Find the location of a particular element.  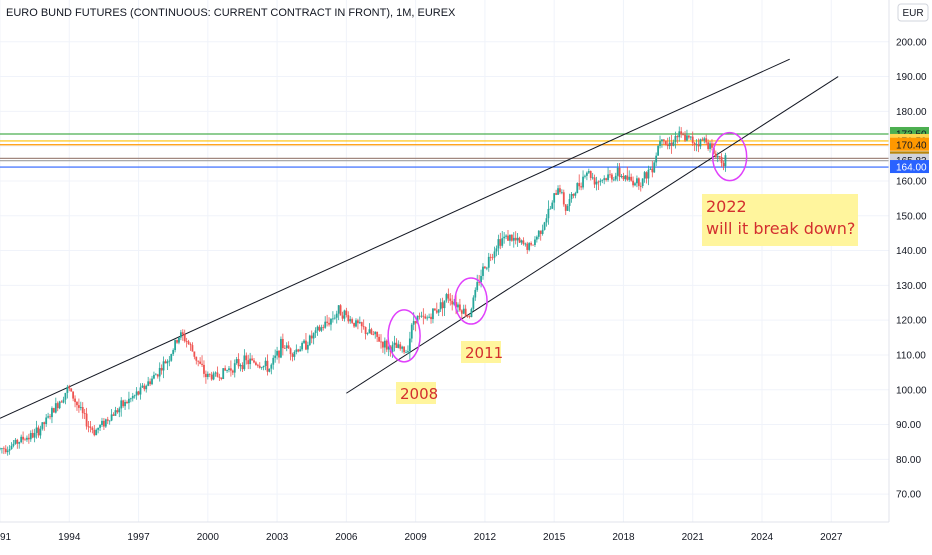

annotation-text: 2022 is located at coordinates (726, 206).